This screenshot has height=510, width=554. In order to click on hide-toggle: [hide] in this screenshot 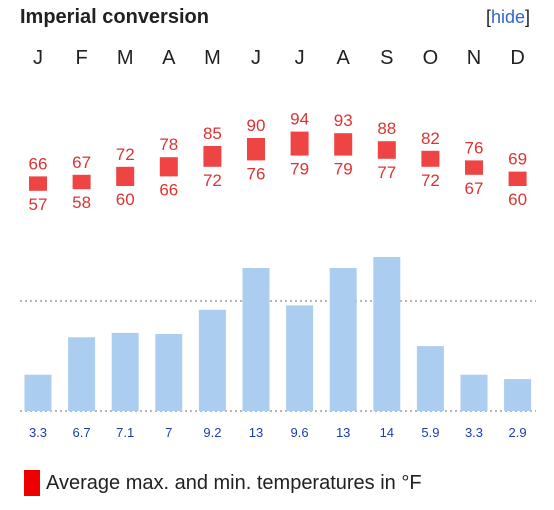, I will do `click(508, 17)`.